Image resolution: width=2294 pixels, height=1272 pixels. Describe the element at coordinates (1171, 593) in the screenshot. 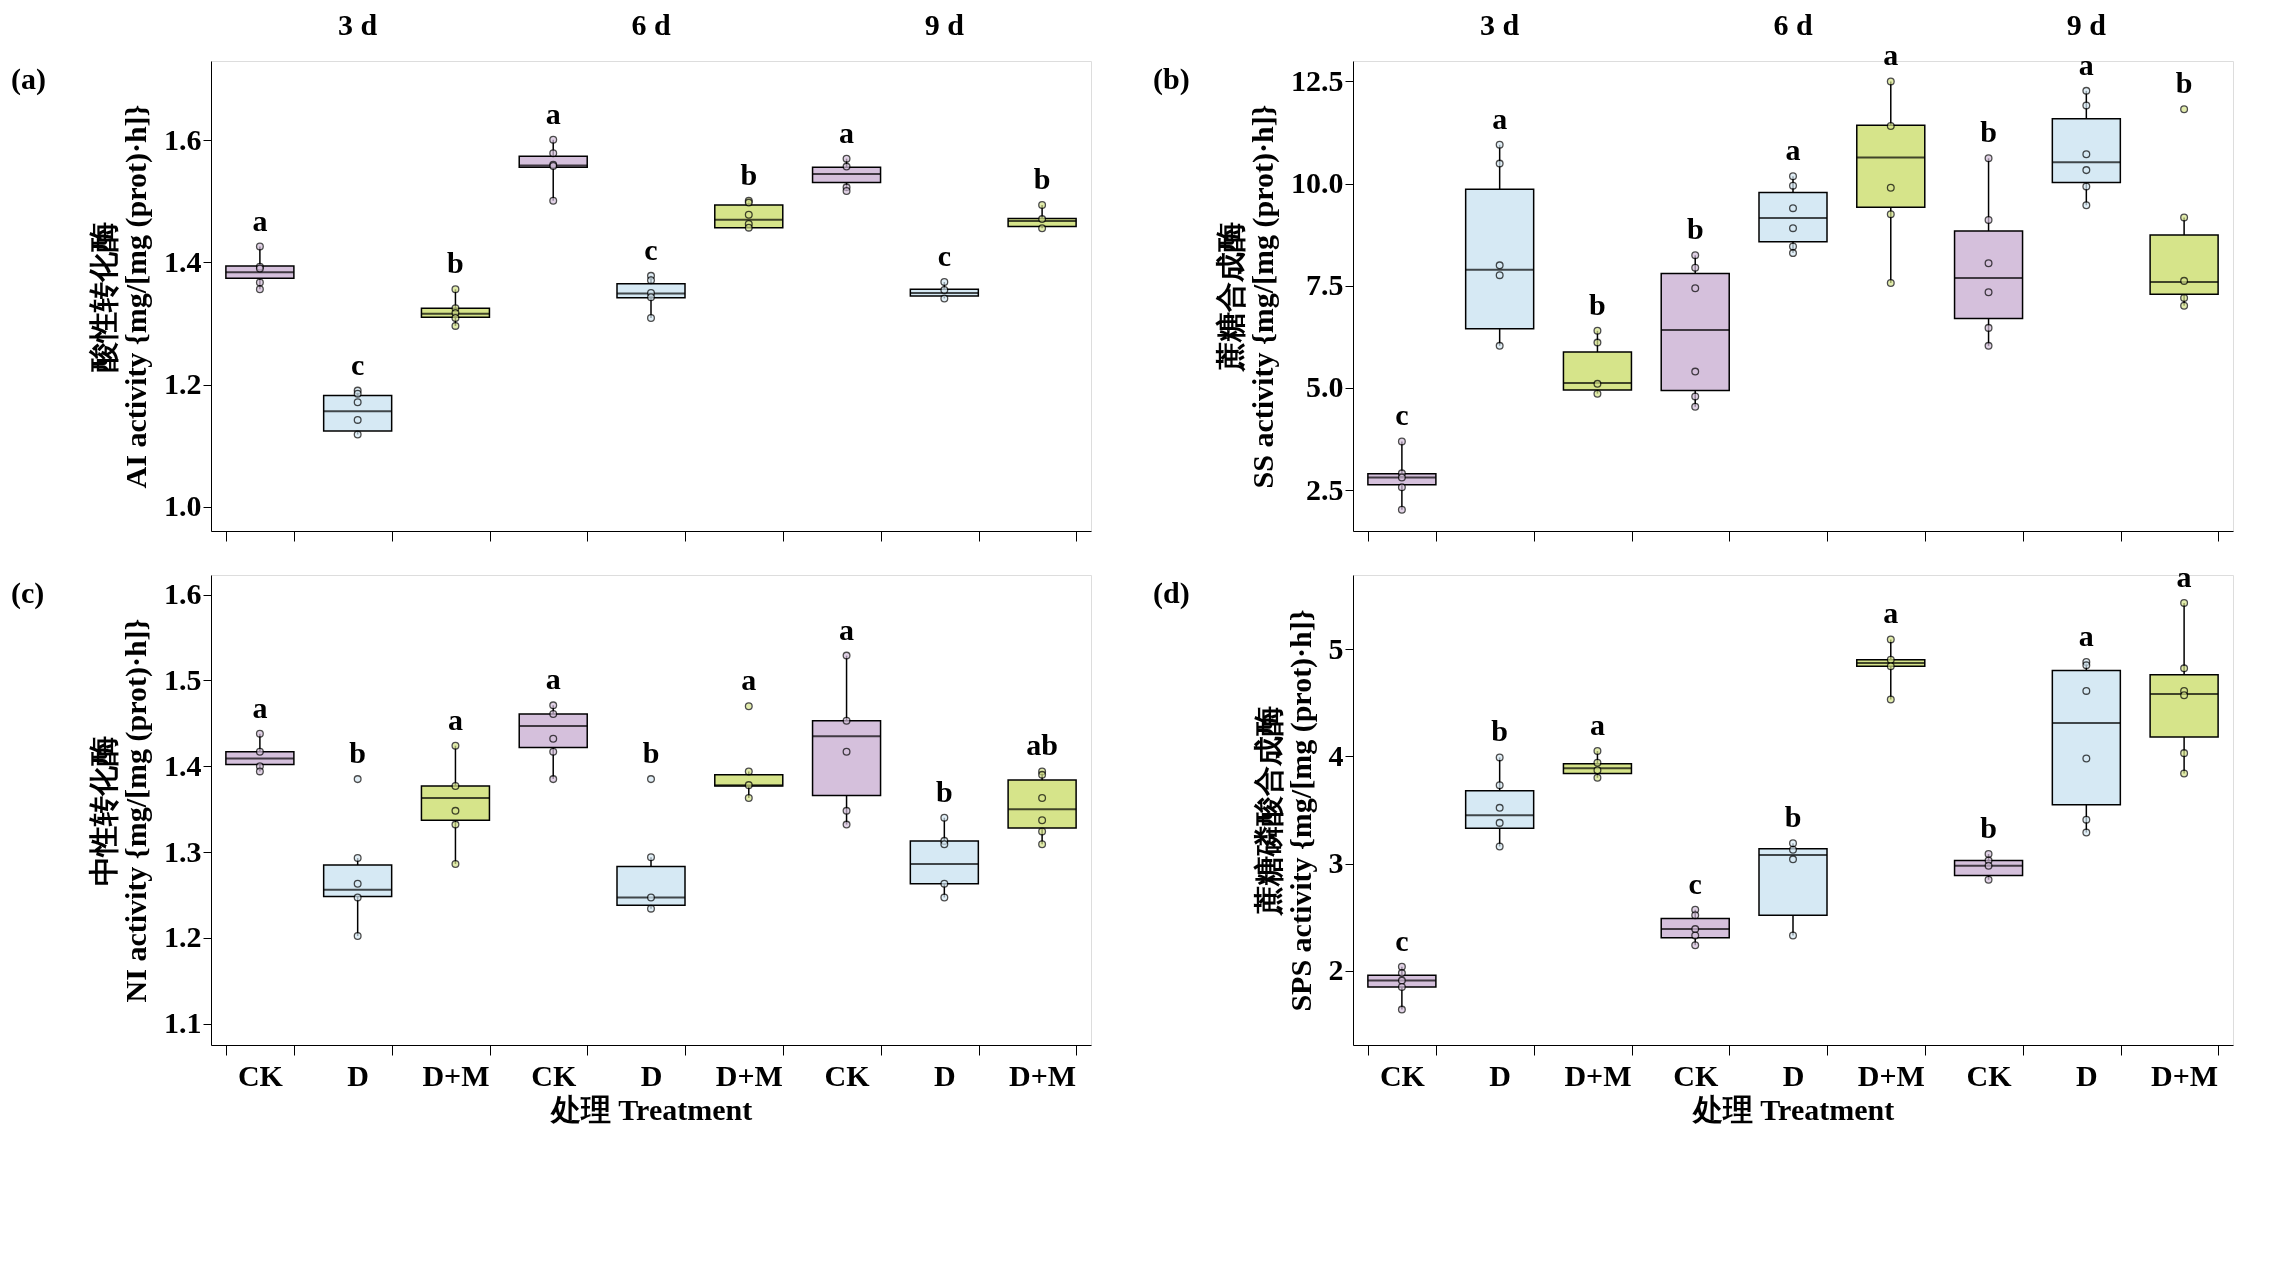

I see `chart-title: (d)` at that location.